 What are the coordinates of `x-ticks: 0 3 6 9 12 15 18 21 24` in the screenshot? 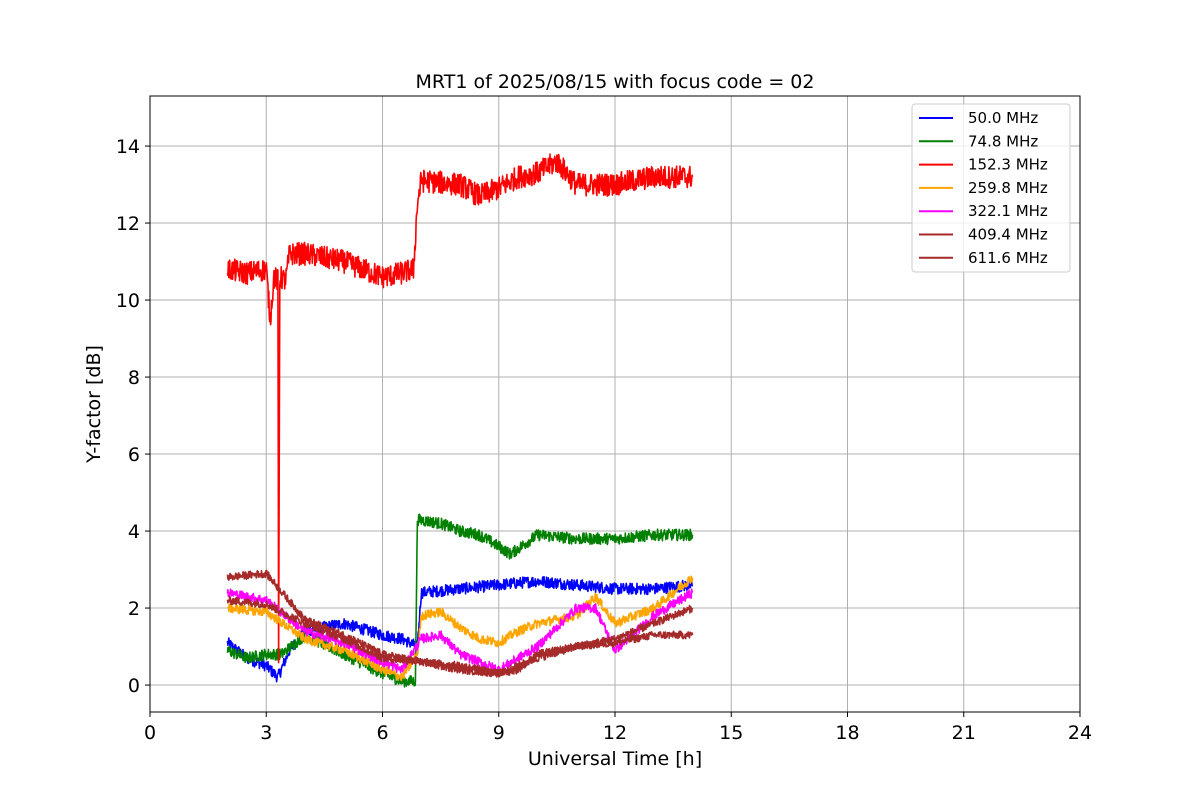 It's located at (618, 728).